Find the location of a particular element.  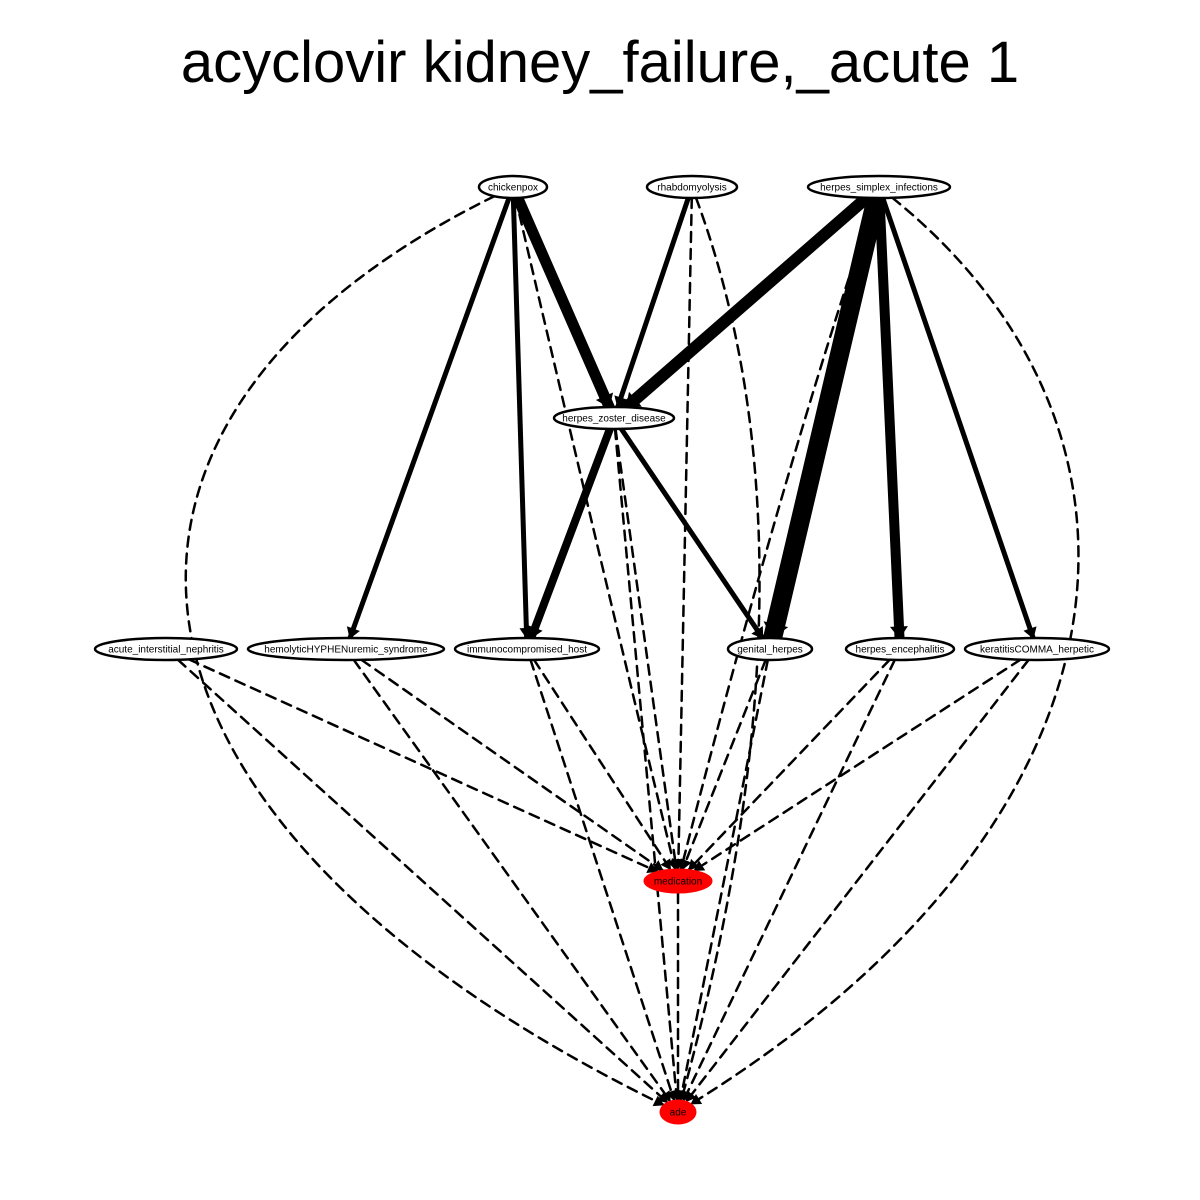

node-herpes_simplex_infections: herpes_simplex_infections is located at coordinates (879, 187).